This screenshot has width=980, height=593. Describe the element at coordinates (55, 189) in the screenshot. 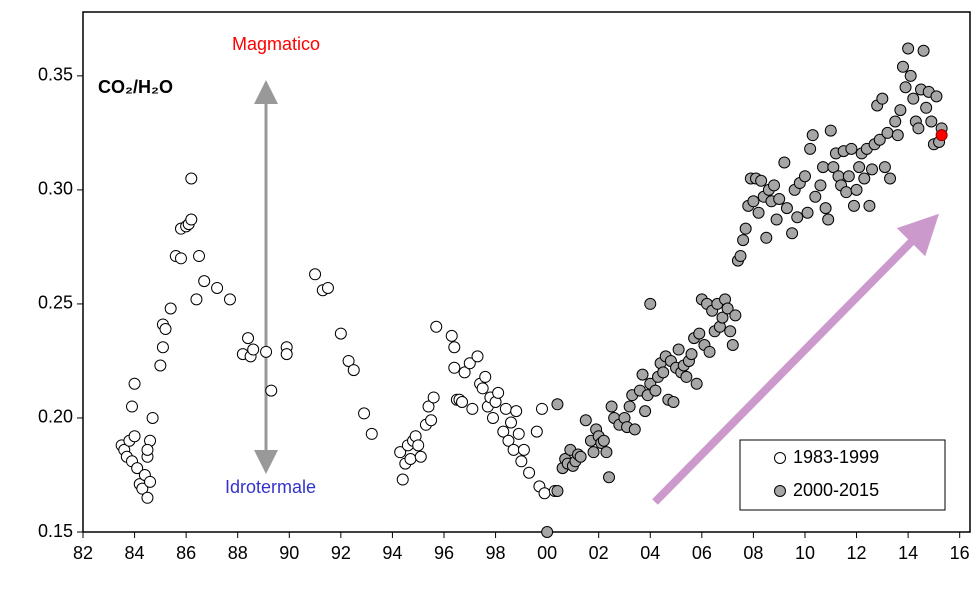

I see `y-tick-label: 0.30` at that location.